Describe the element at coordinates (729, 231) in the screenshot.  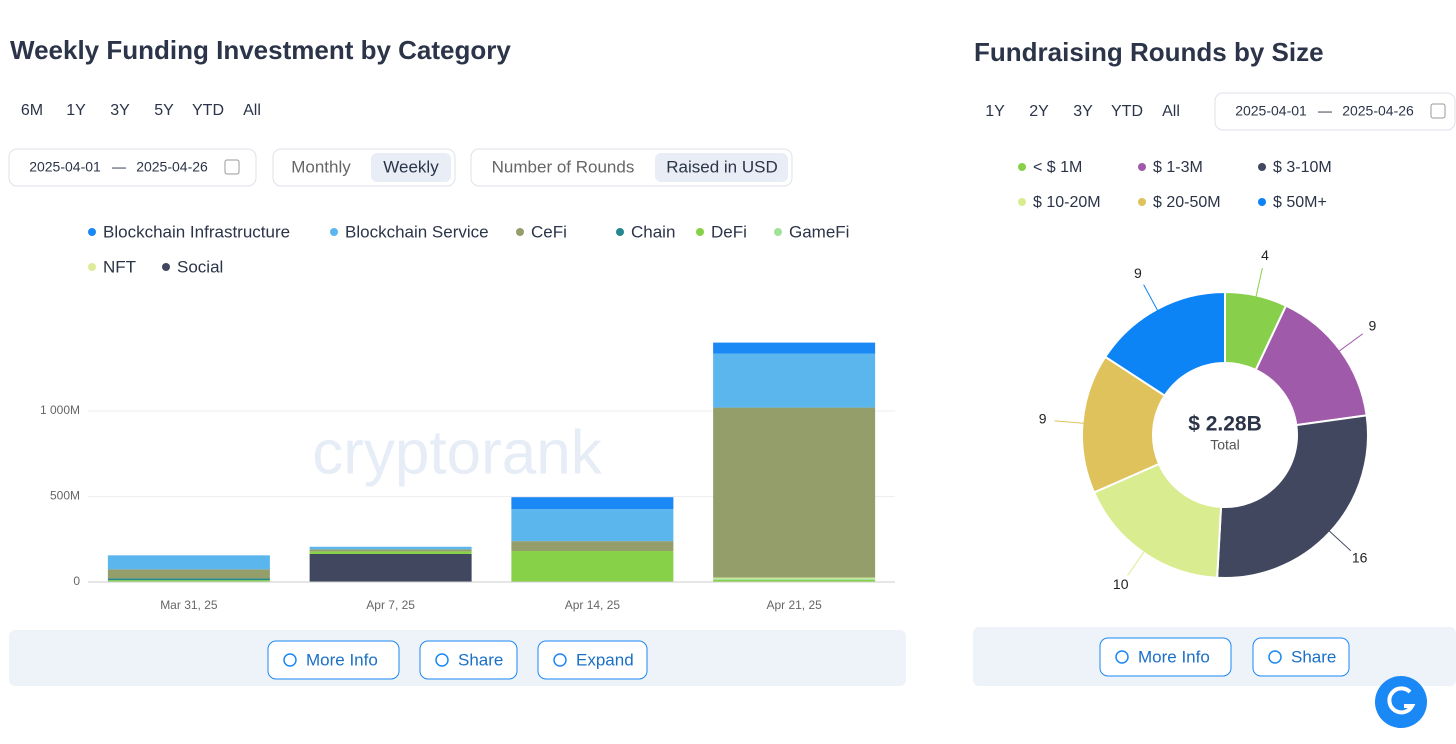
I see `legend-label: DeFi` at that location.